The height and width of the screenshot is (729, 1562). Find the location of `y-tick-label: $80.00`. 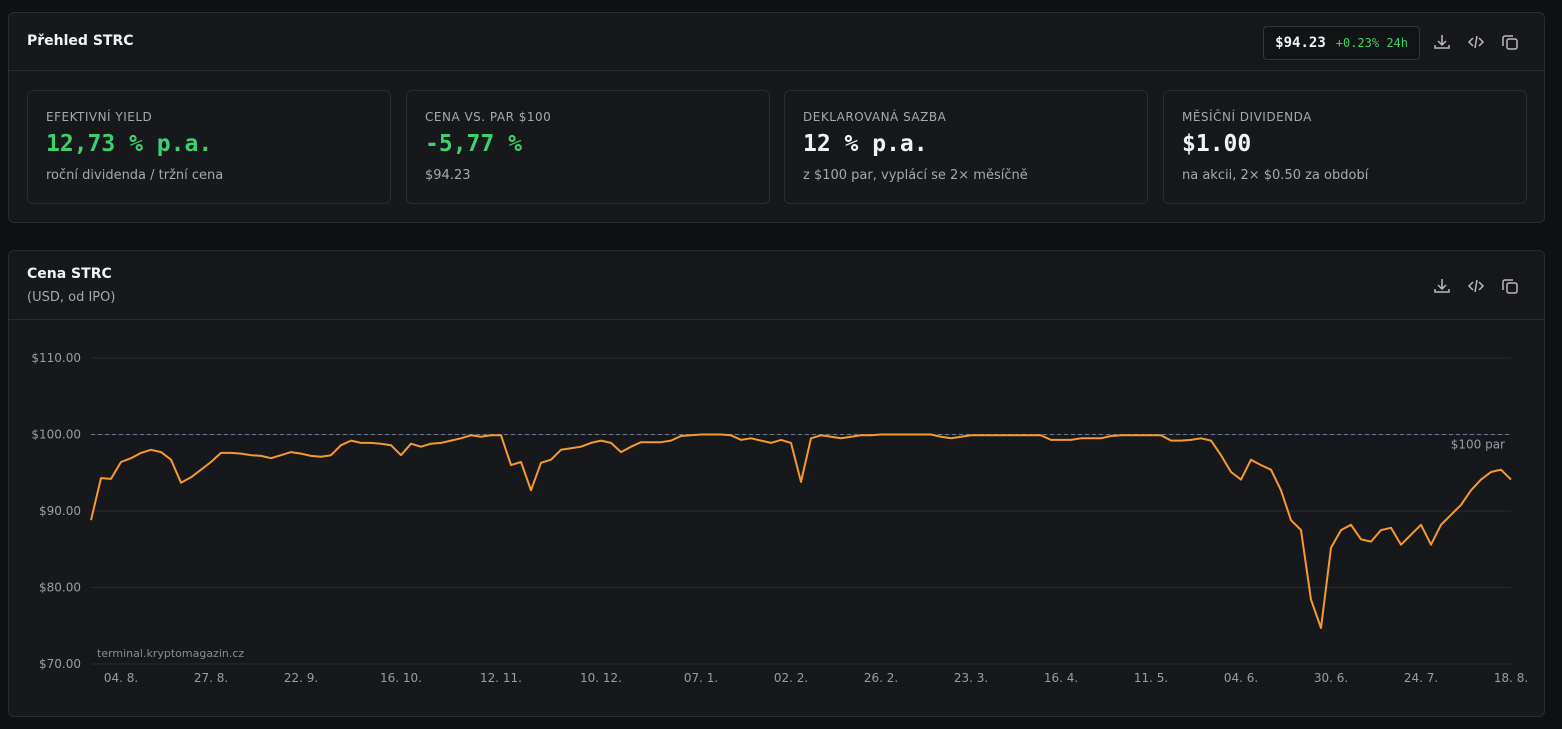

y-tick-label: $80.00 is located at coordinates (60, 588).